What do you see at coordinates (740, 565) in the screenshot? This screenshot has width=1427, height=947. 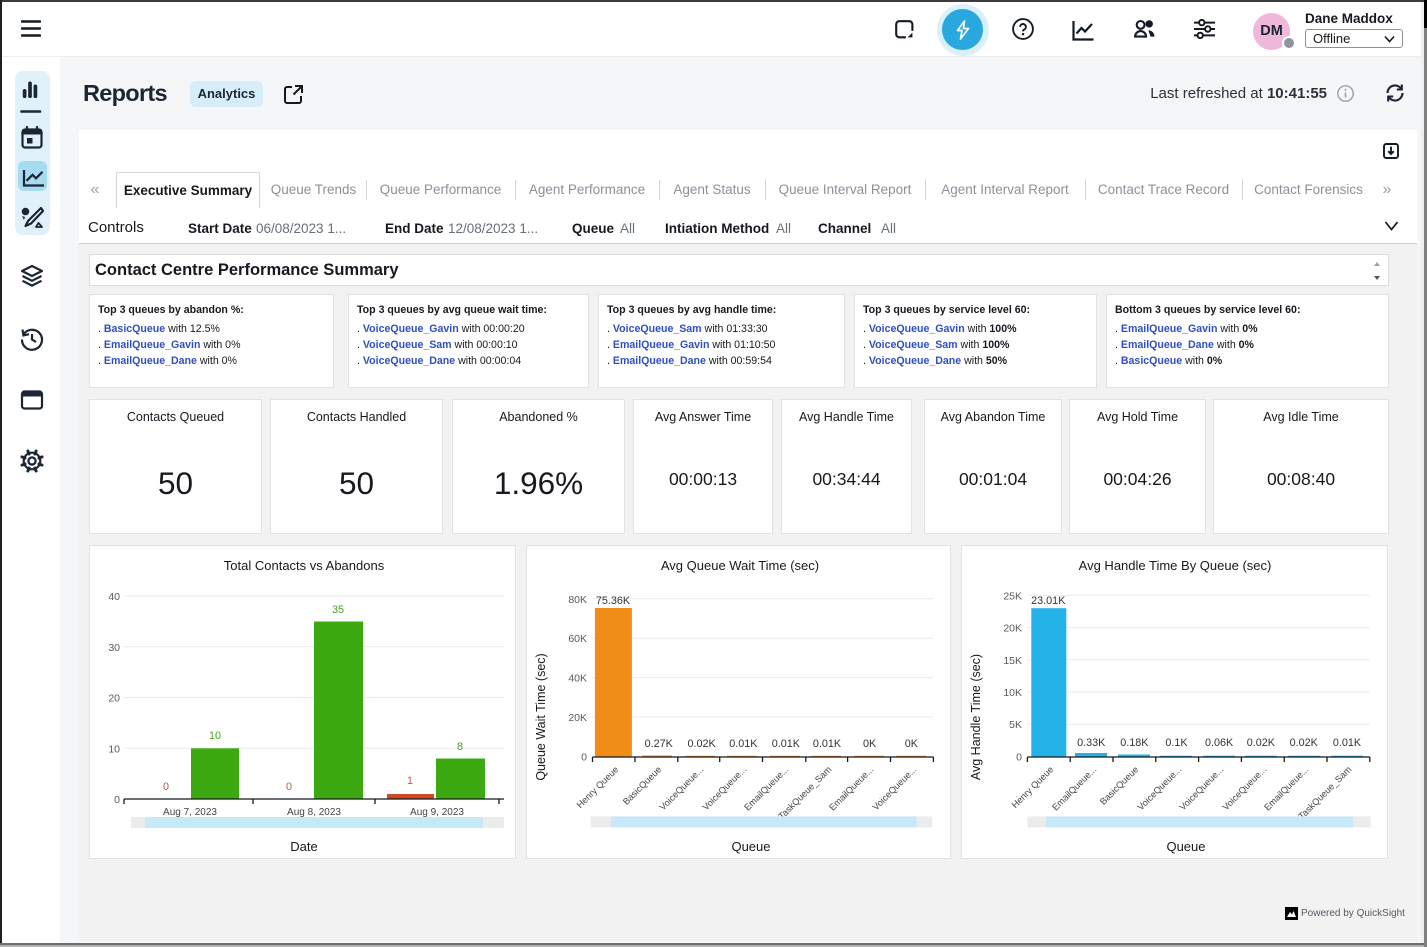 I see `svg-text: Avg Queue Wait Time (sec)` at bounding box center [740, 565].